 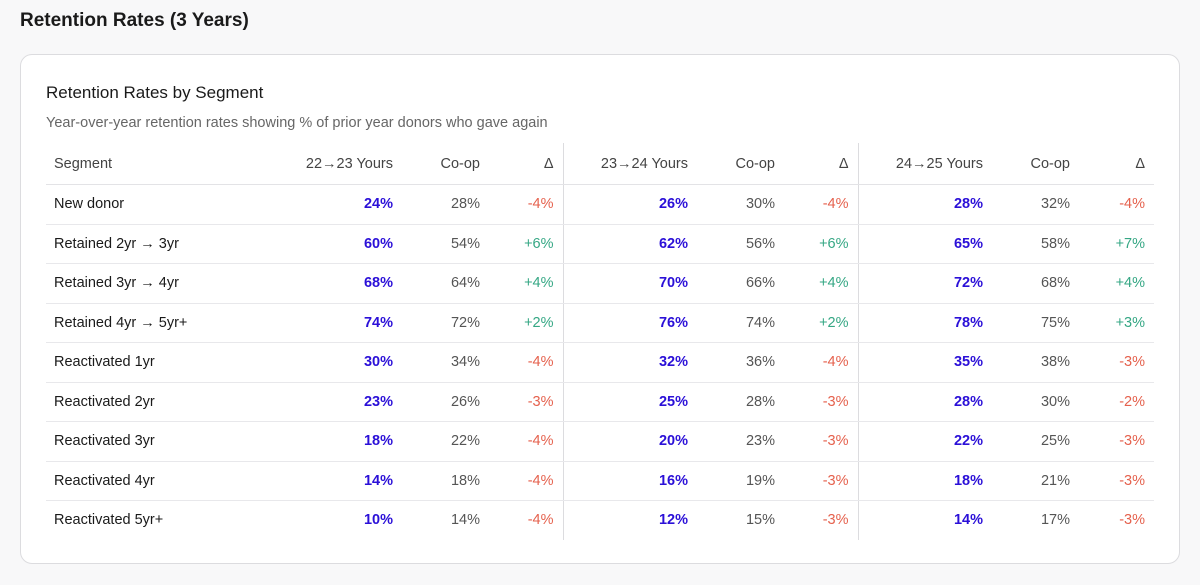 What do you see at coordinates (153, 283) in the screenshot?
I see `segment-cell: Retained 3yr → 4yr` at bounding box center [153, 283].